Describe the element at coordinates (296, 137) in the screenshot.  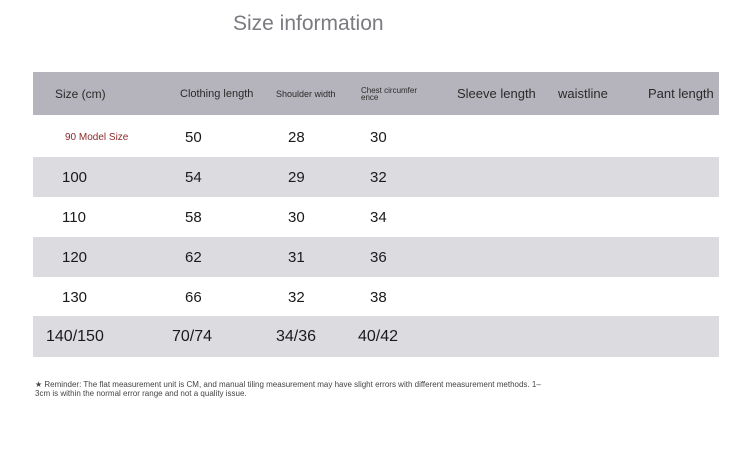
I see `shoulder-width-cell: 28` at that location.